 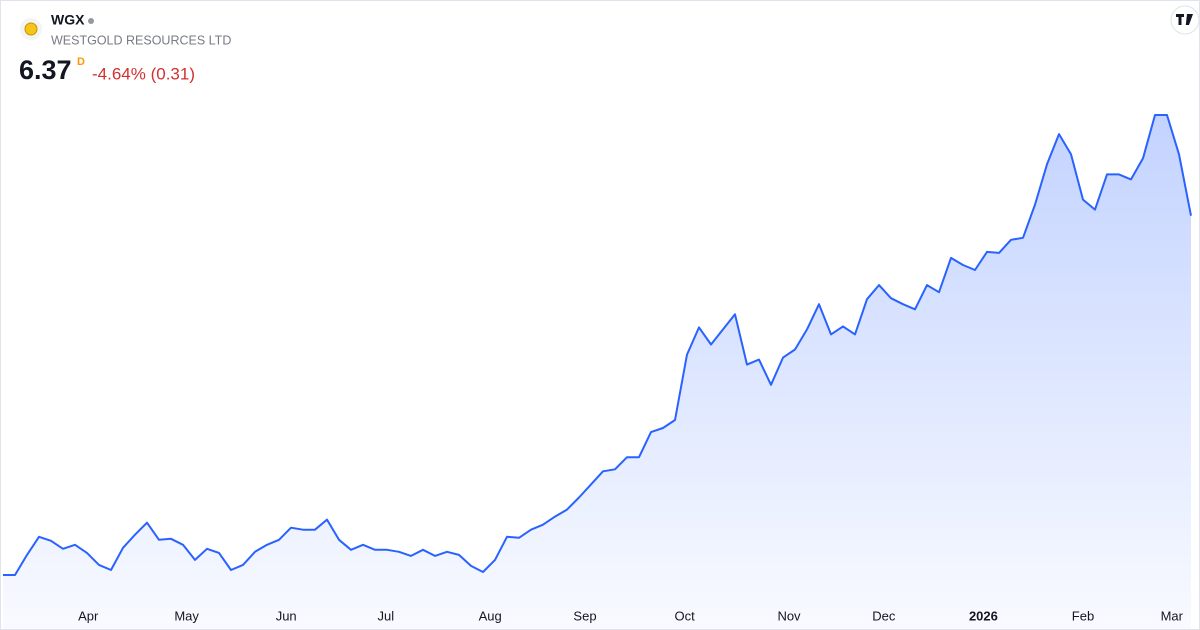 What do you see at coordinates (31, 29) in the screenshot?
I see `logo` at bounding box center [31, 29].